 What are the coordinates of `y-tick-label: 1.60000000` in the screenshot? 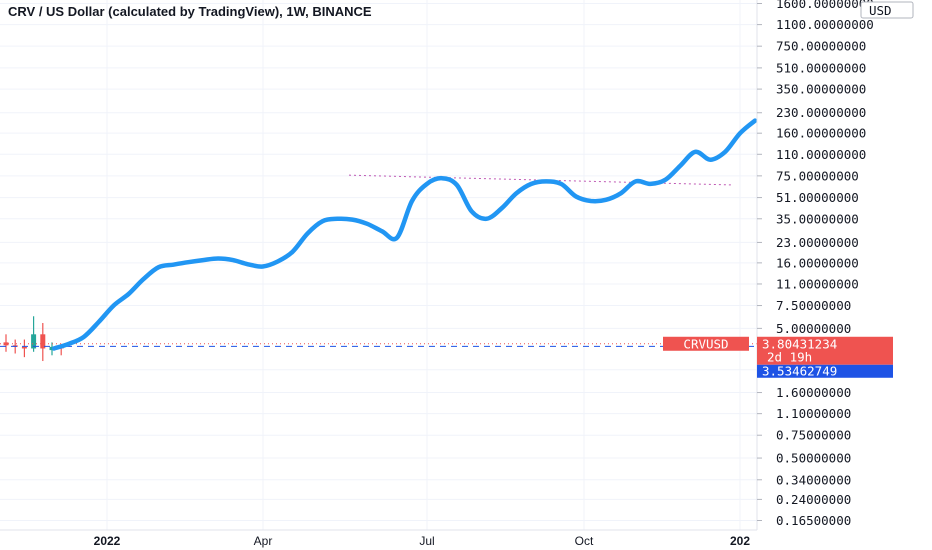 It's located at (813, 392).